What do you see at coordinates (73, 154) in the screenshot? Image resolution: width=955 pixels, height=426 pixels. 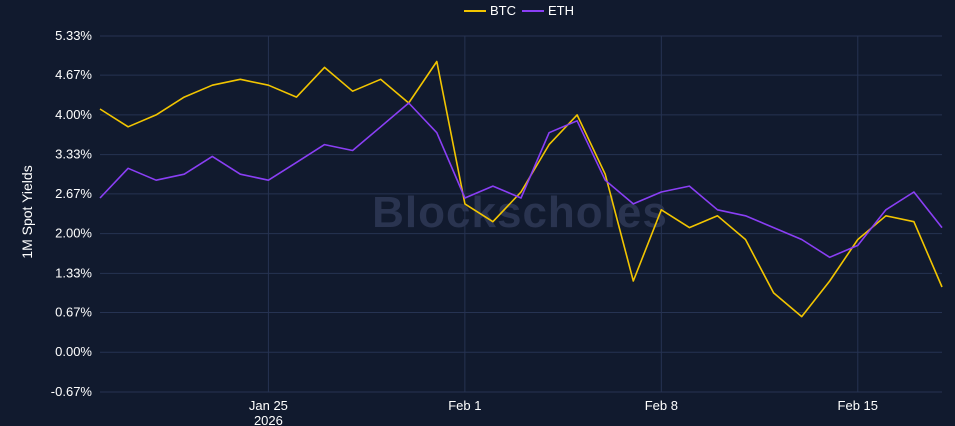 I see `y-tick-label: 3.33%` at bounding box center [73, 154].